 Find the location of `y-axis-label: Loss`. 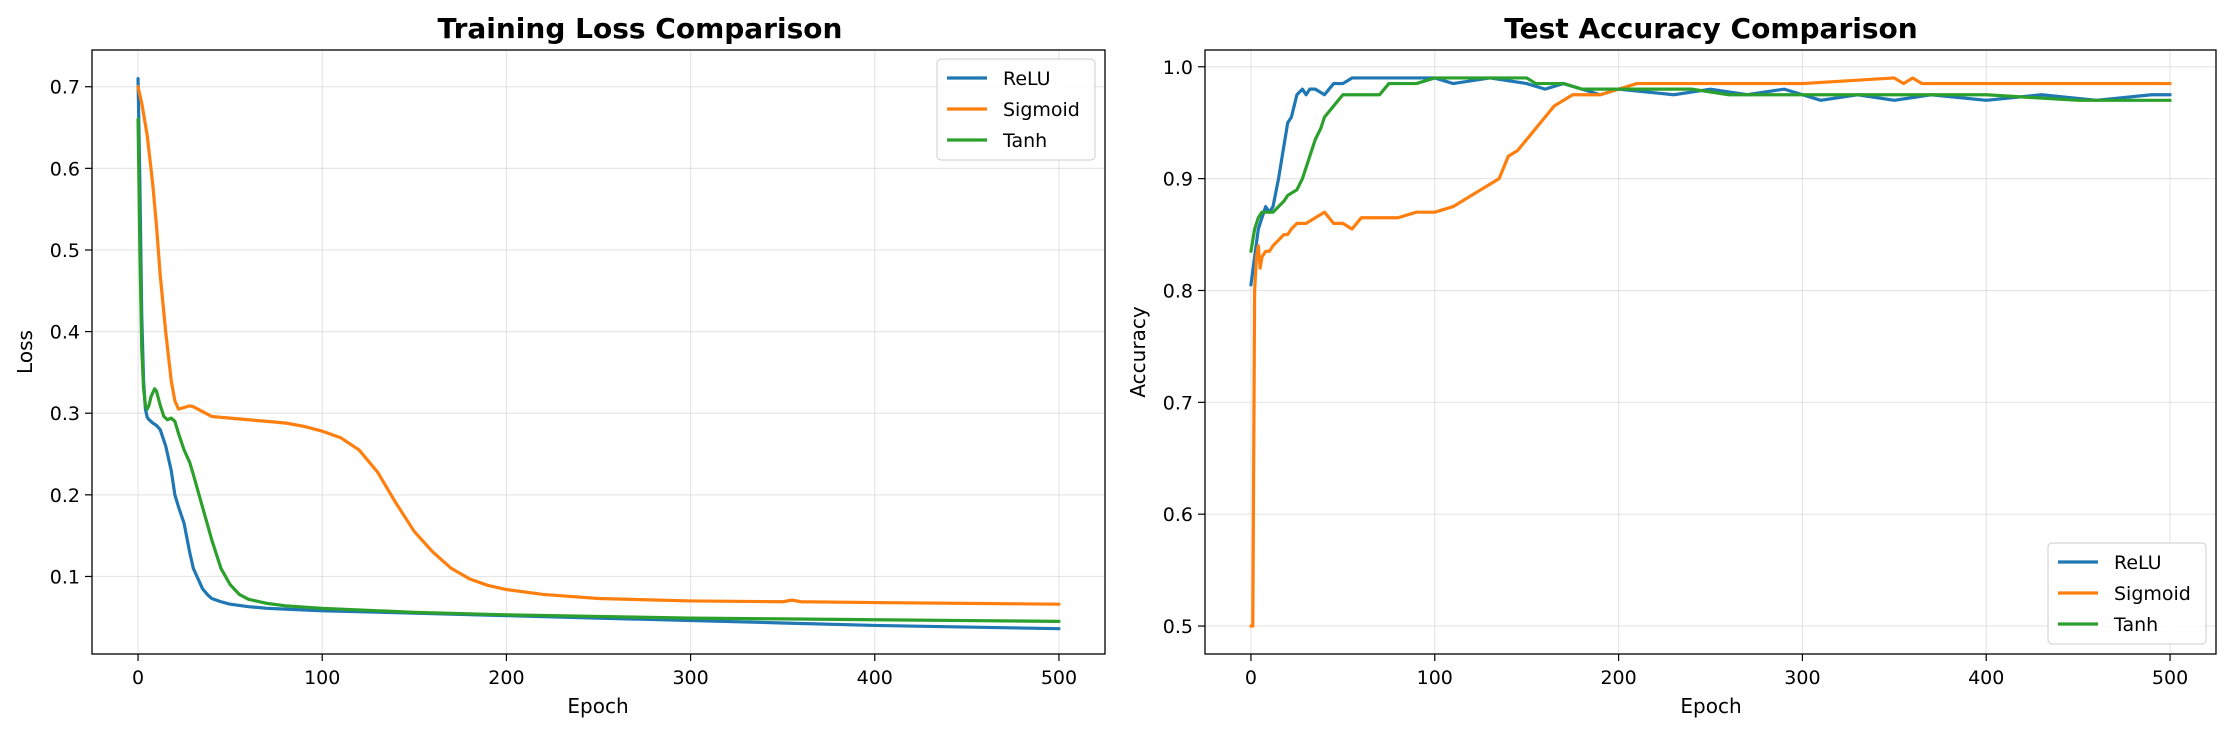

y-axis-label: Loss is located at coordinates (25, 352).